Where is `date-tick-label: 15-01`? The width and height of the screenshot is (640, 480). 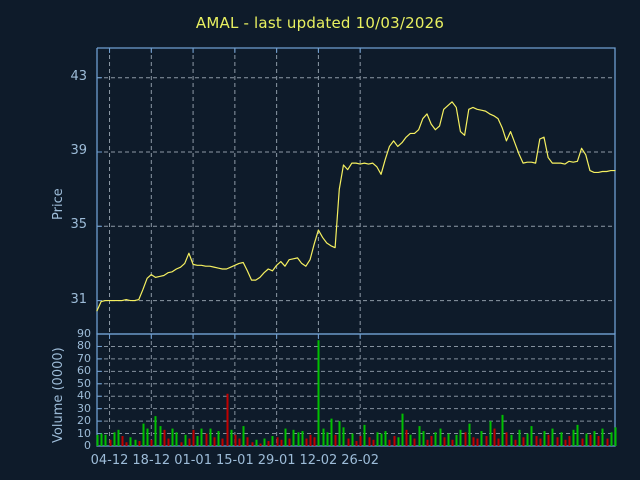
date-tick-label: 15-01 is located at coordinates (234, 460).